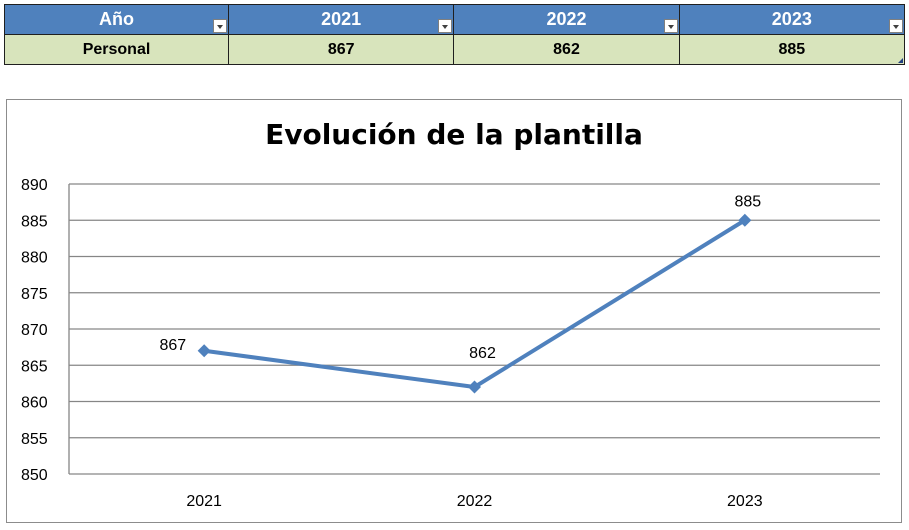 This screenshot has height=530, width=909. I want to click on chart-title: Evolución de la plantilla, so click(454, 134).